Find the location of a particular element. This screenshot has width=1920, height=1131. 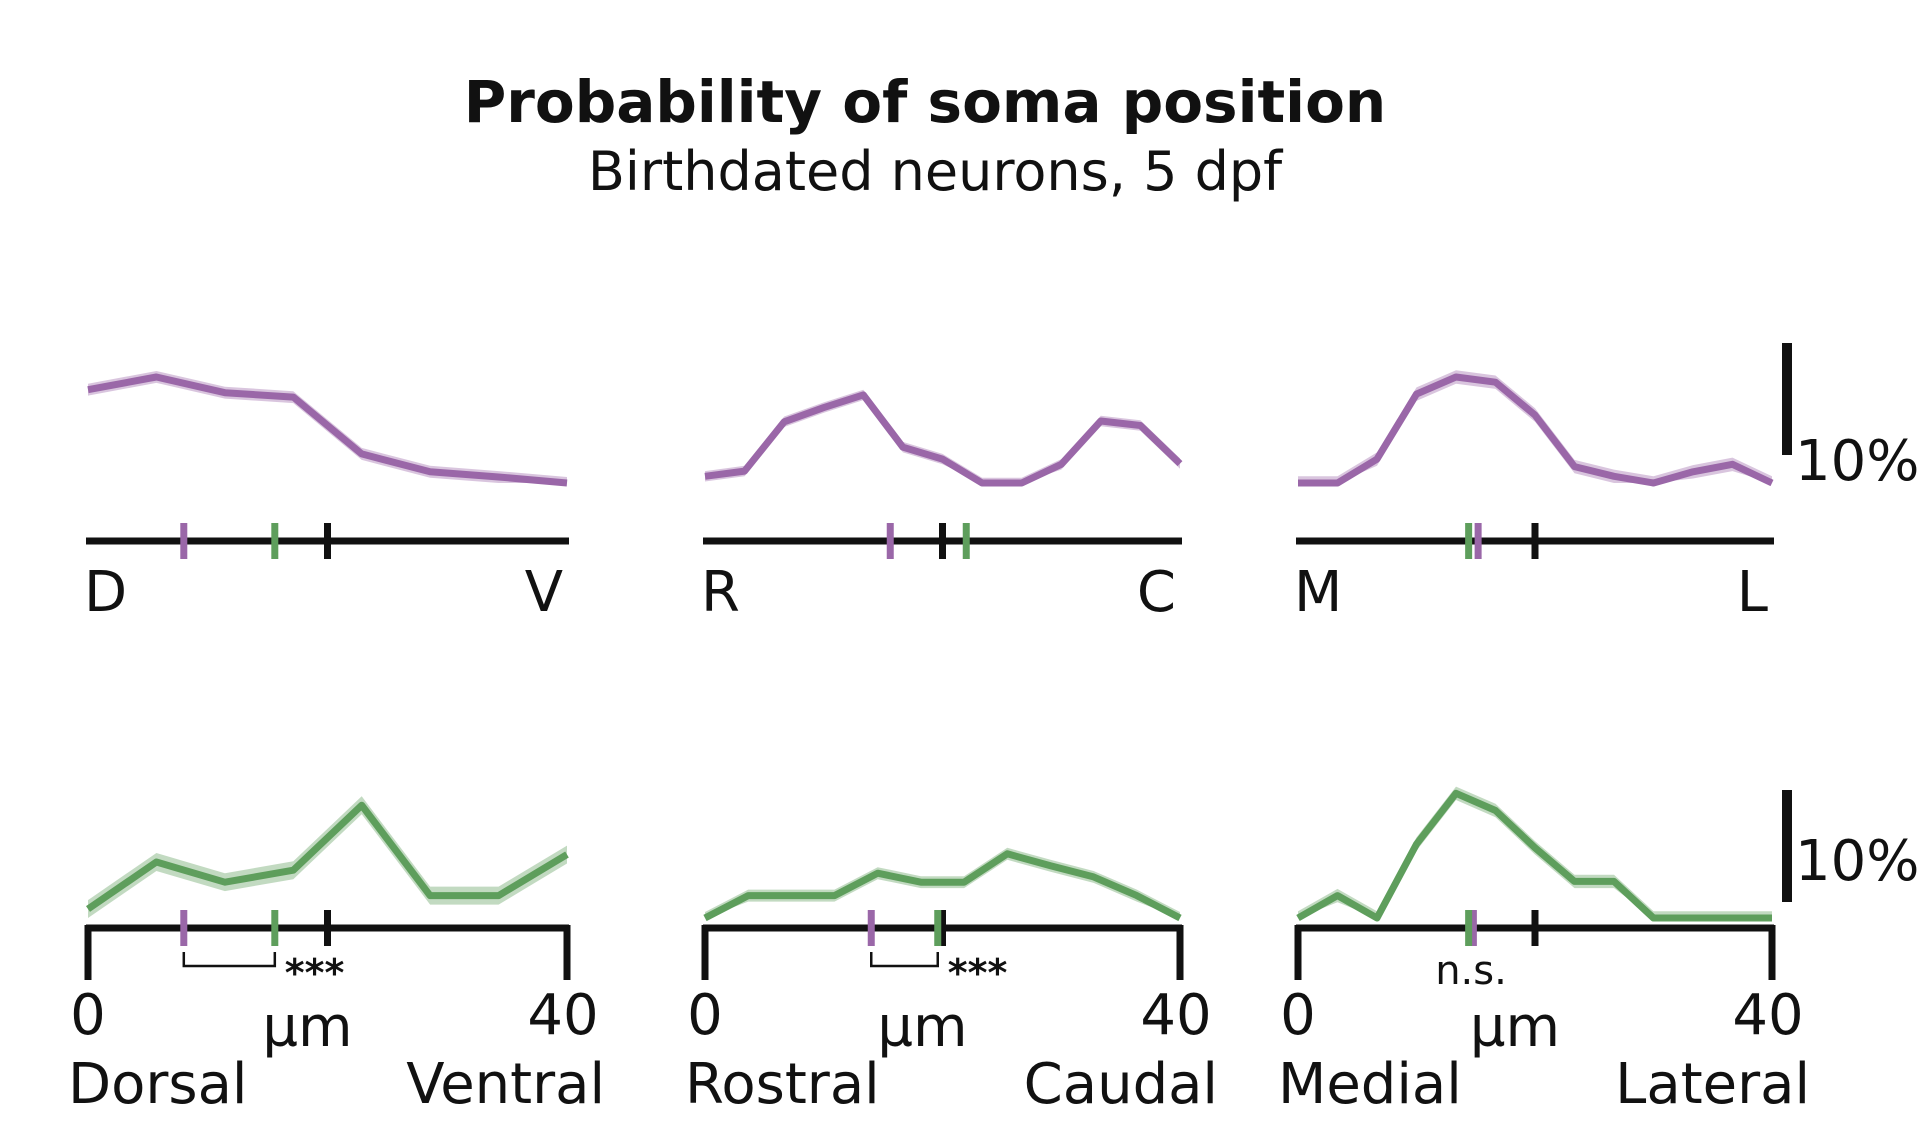

axis-start-label: Dorsal is located at coordinates (157, 1084).